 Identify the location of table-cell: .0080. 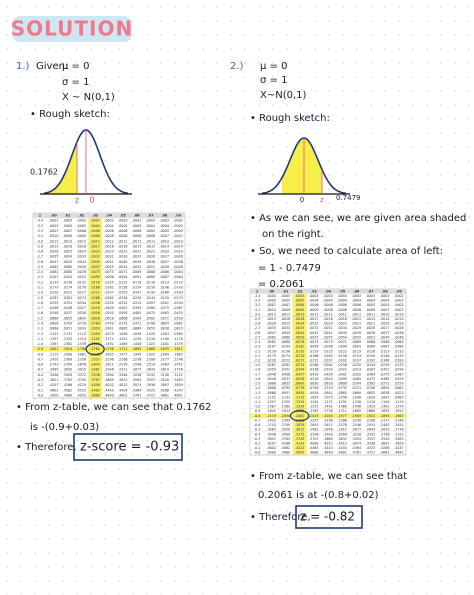
(67, 272).